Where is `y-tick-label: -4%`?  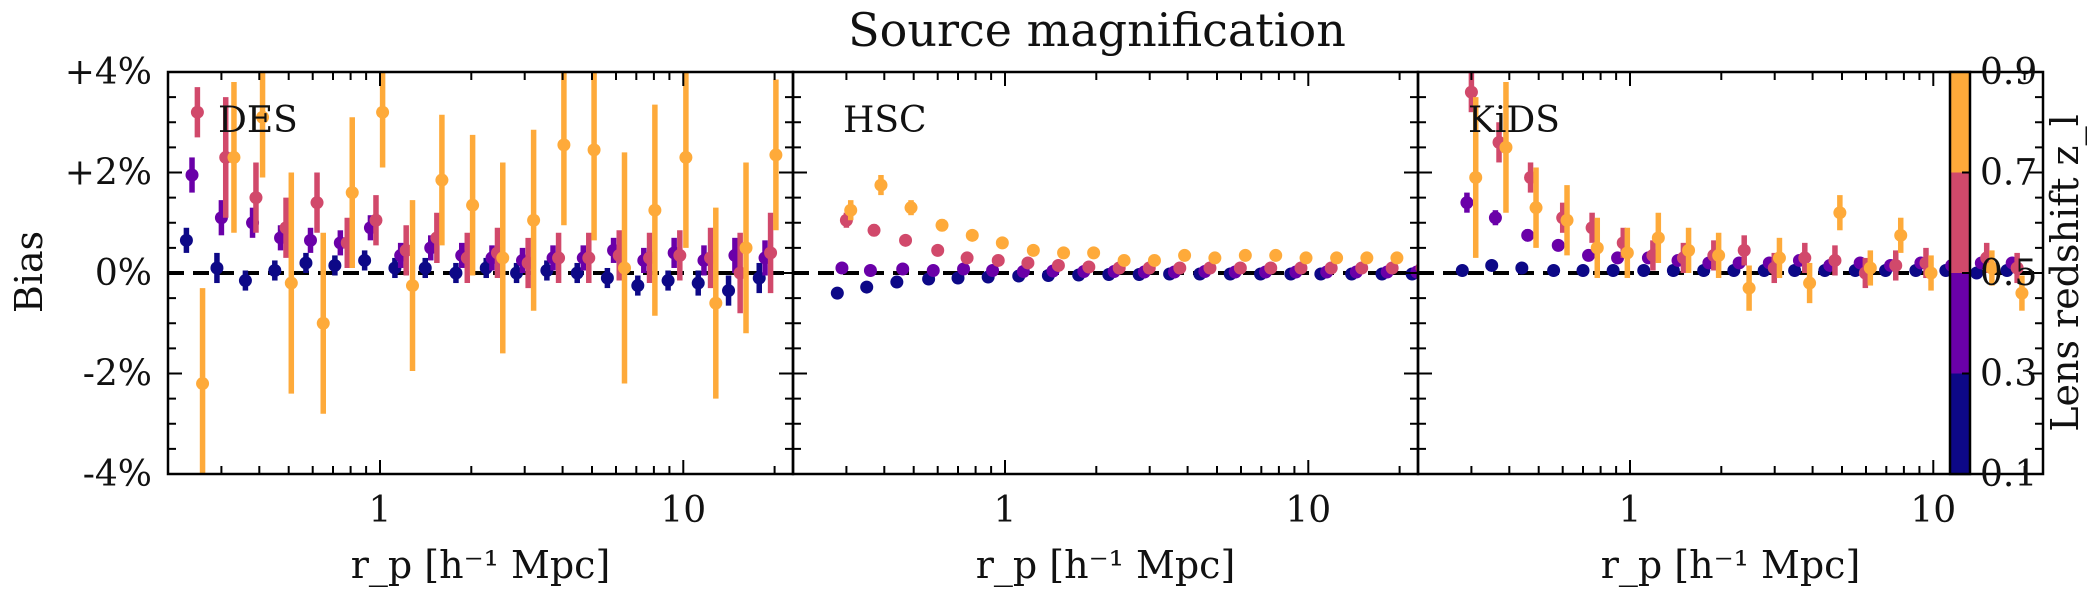 y-tick-label: -4% is located at coordinates (117, 474).